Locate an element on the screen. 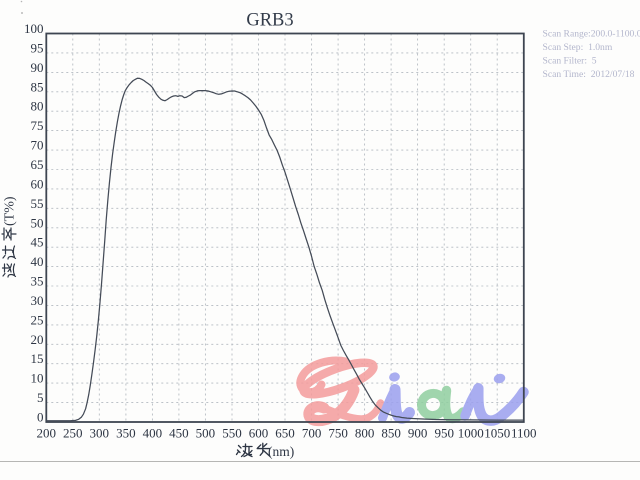 This screenshot has width=640, height=480. svg-text: GRB3 is located at coordinates (269, 21).